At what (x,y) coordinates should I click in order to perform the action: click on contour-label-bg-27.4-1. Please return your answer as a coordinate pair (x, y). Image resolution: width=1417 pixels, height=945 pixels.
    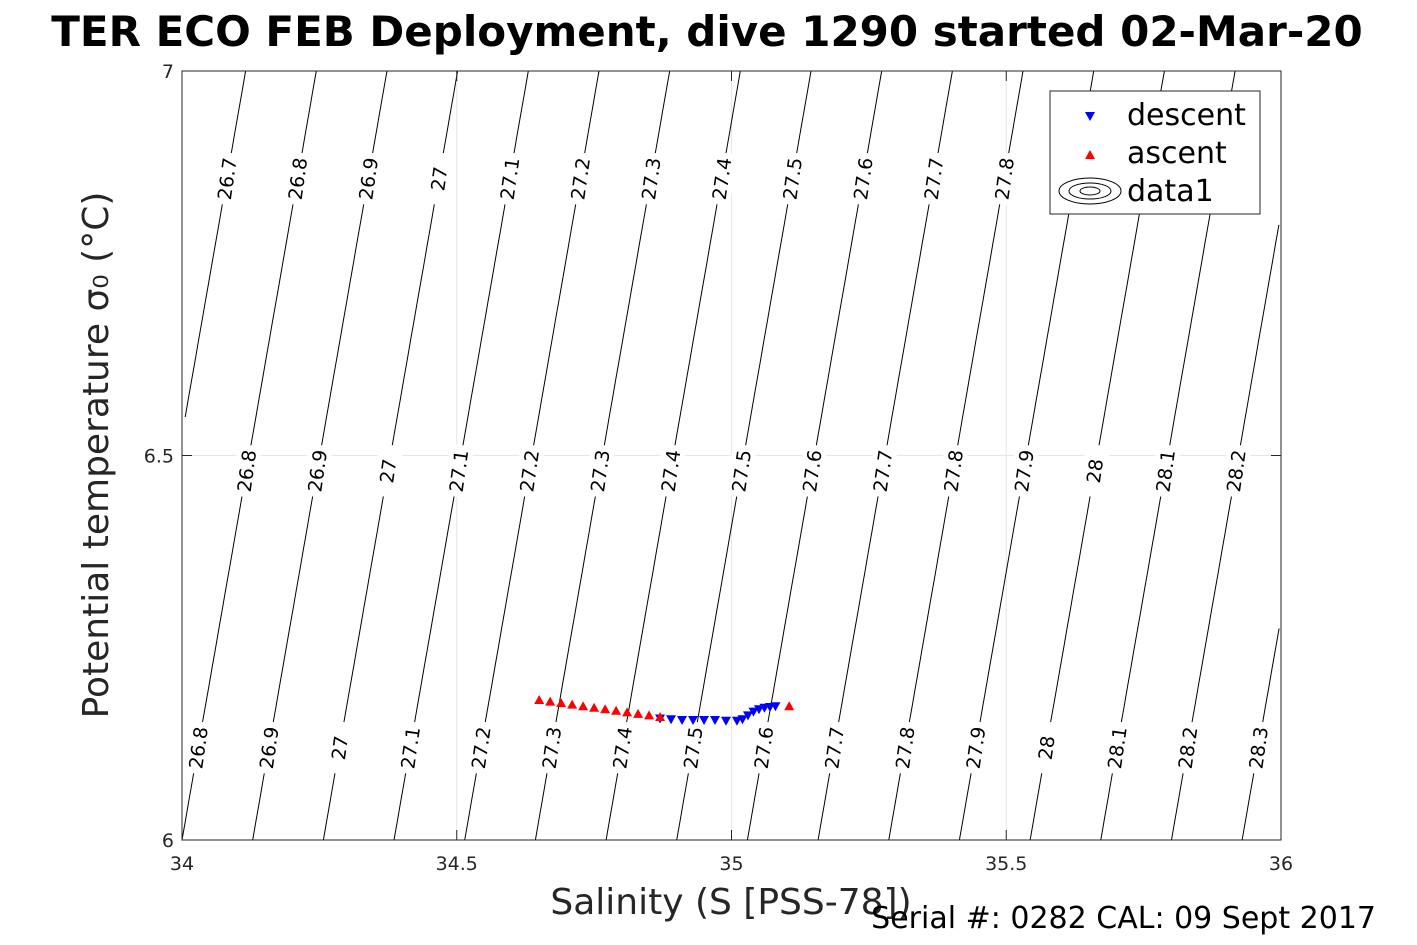
    Looking at the image, I should click on (671, 471).